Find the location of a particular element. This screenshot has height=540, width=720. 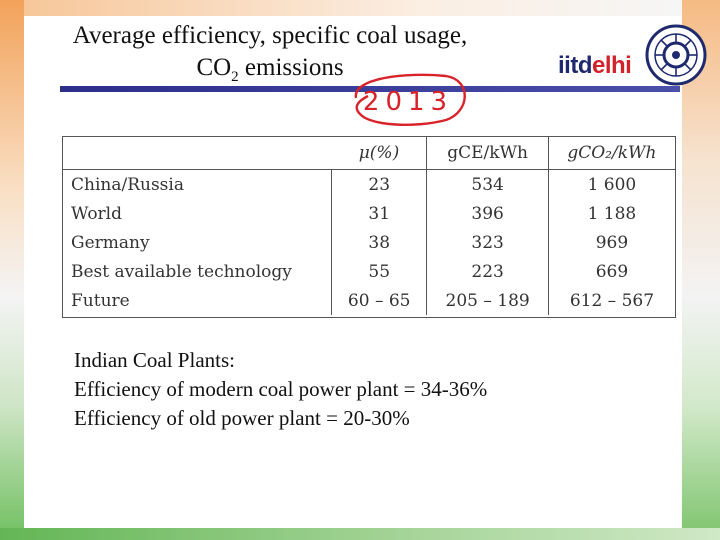

row-coal: 205 – 189 is located at coordinates (487, 300).